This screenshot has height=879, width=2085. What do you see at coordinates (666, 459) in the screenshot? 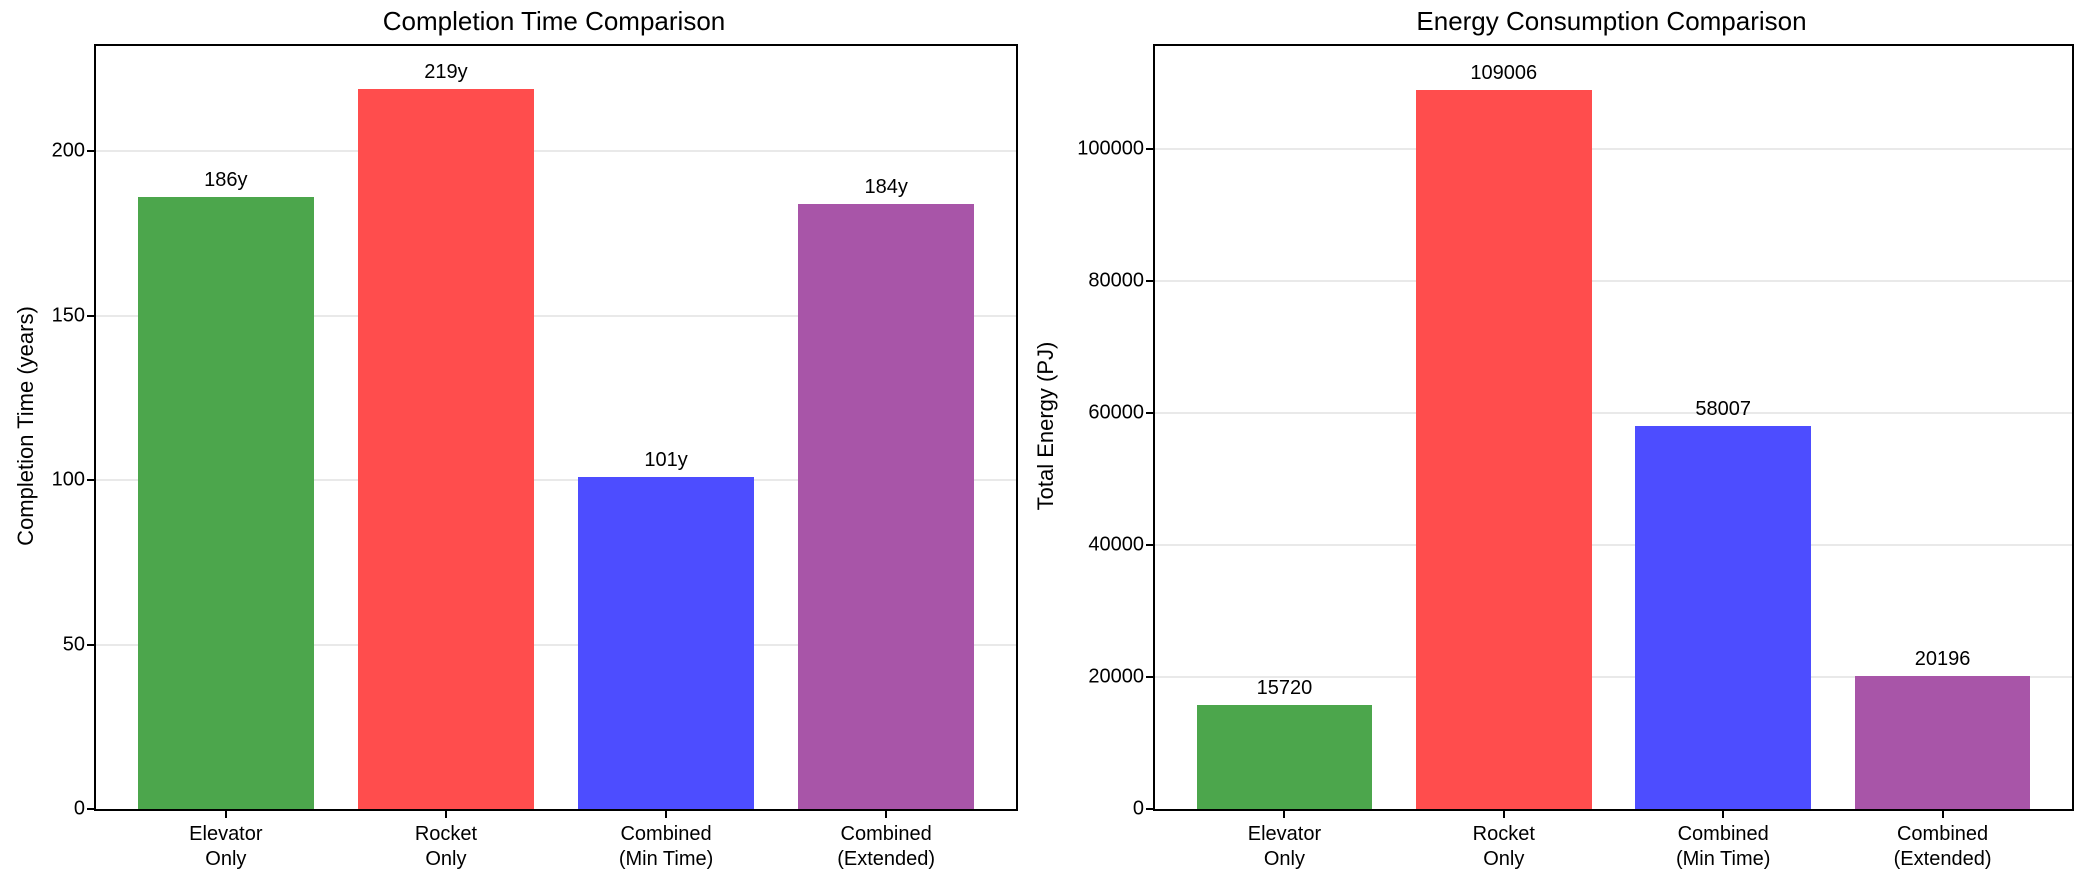
I see `bar-value-label-combined-min-time: 101y` at bounding box center [666, 459].